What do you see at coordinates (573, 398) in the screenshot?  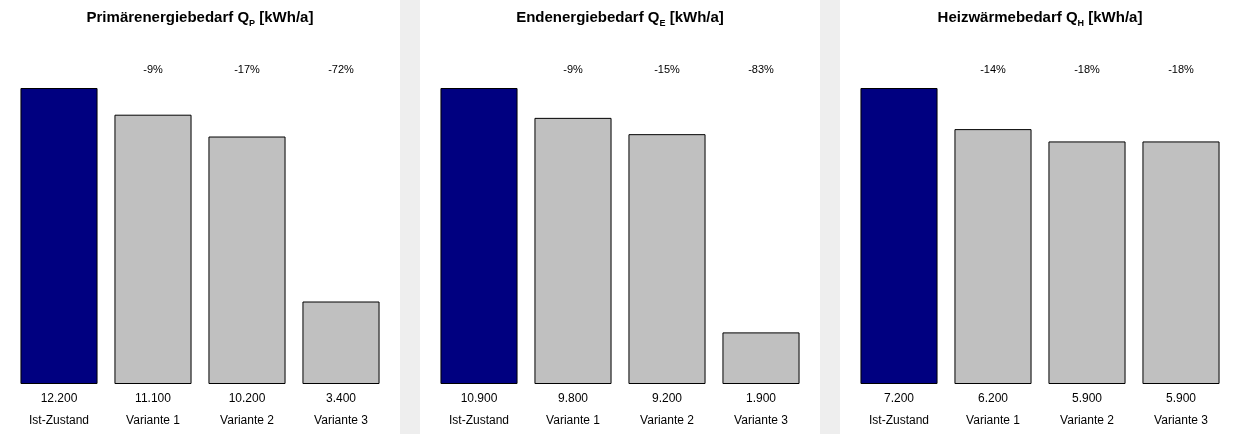 I see `data-label: 9.800` at bounding box center [573, 398].